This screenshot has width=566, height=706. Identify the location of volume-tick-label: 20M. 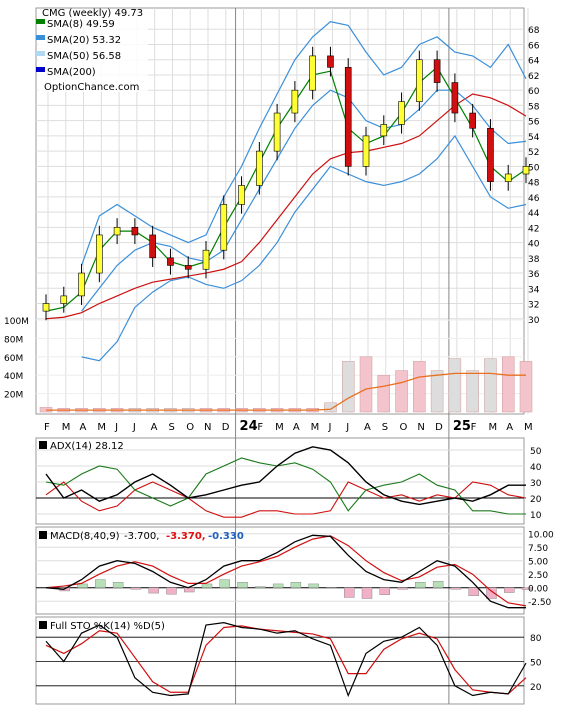
(13, 396).